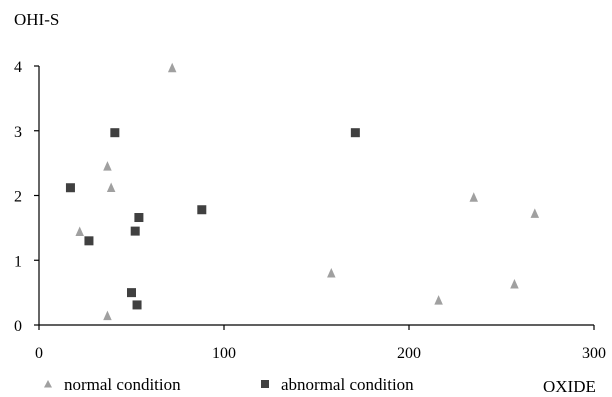 The height and width of the screenshot is (397, 612). What do you see at coordinates (224, 353) in the screenshot?
I see `x-tick-label: 100` at bounding box center [224, 353].